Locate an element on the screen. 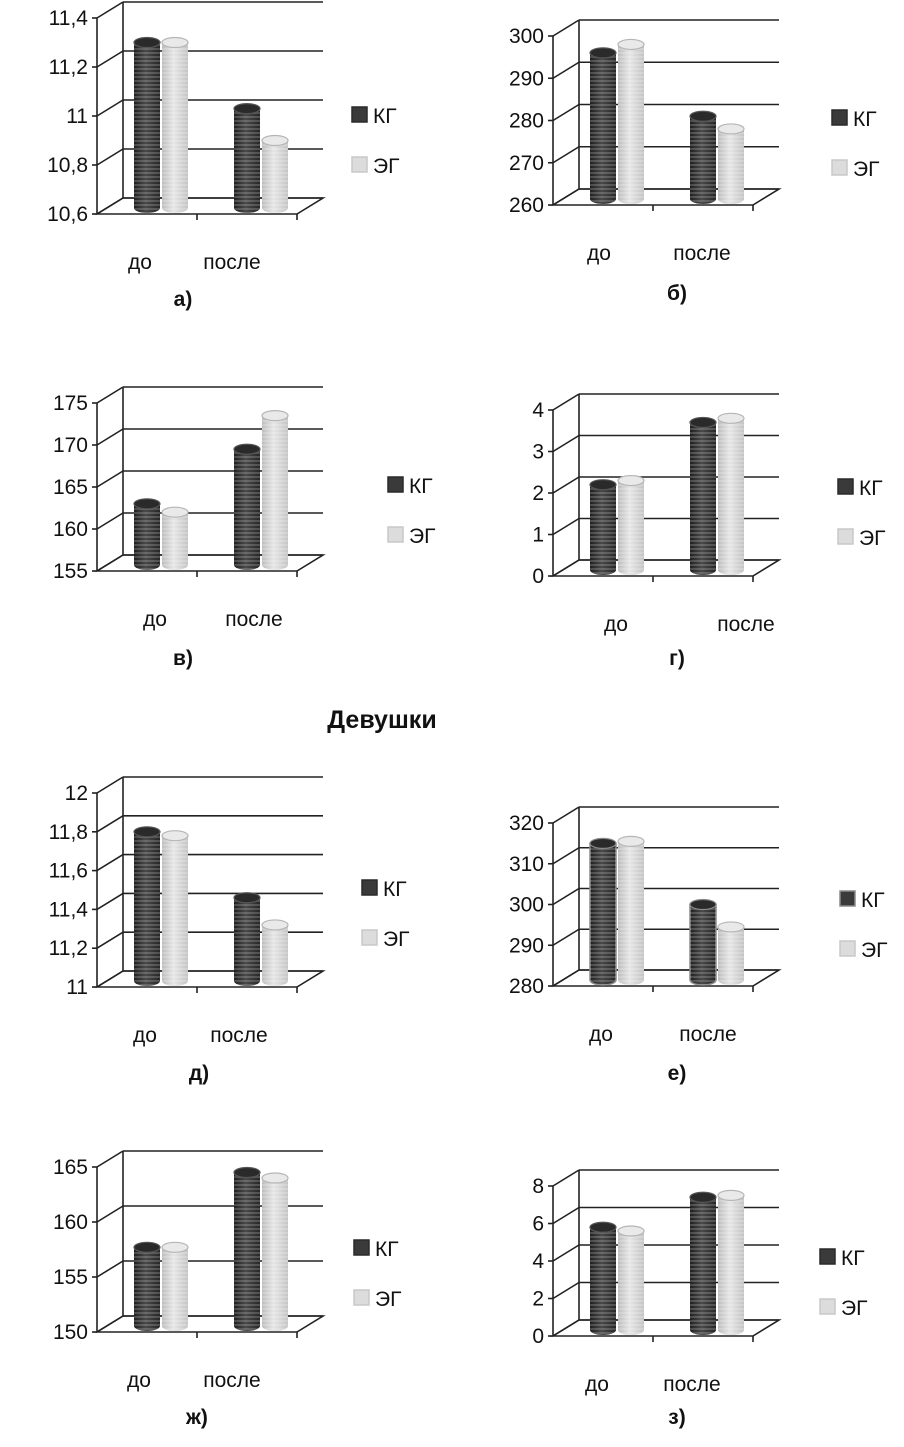 The width and height of the screenshot is (904, 1447). y-tick-label: 11,6 is located at coordinates (68, 871).